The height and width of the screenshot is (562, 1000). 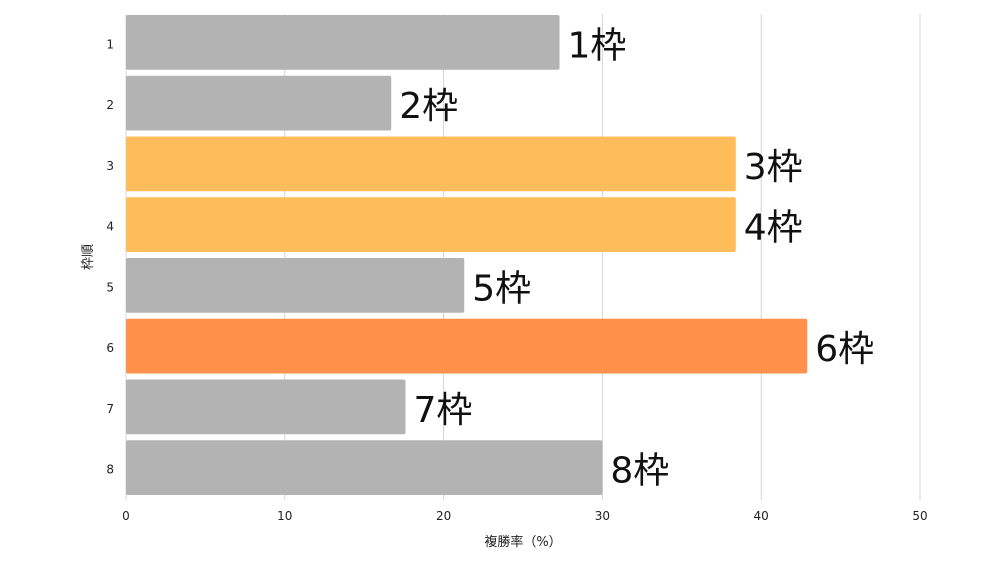 I want to click on x-tick-label: 40, so click(x=761, y=516).